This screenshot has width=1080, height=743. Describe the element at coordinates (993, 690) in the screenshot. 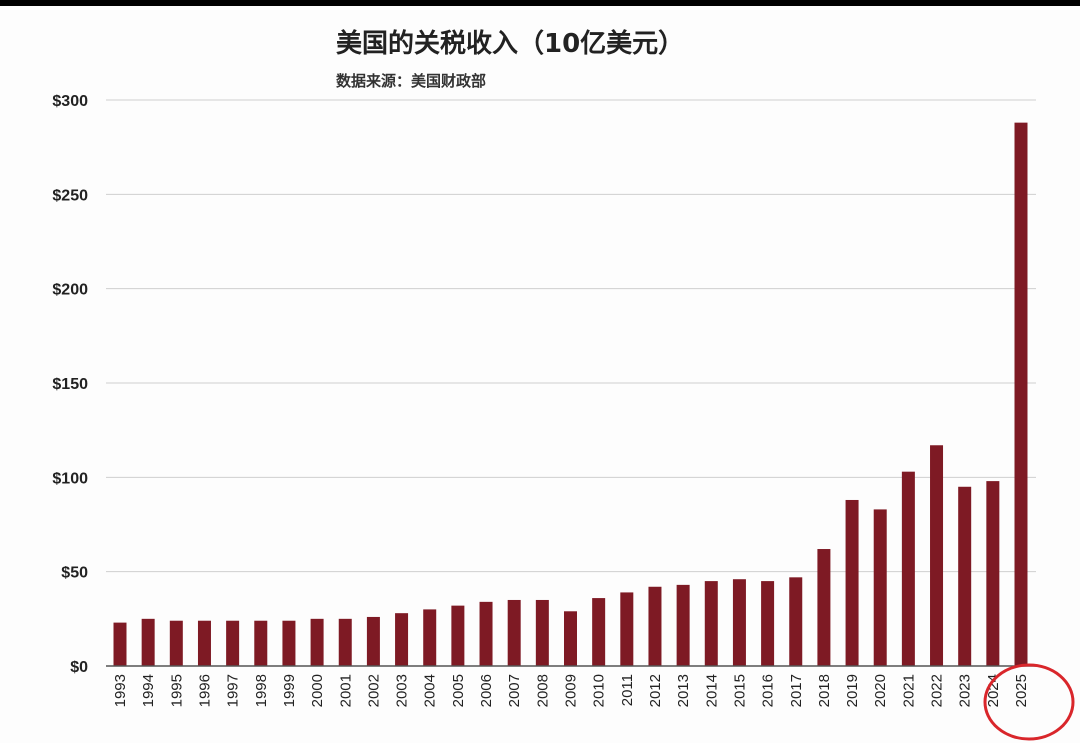

I see `x-tick-label: 2024` at that location.